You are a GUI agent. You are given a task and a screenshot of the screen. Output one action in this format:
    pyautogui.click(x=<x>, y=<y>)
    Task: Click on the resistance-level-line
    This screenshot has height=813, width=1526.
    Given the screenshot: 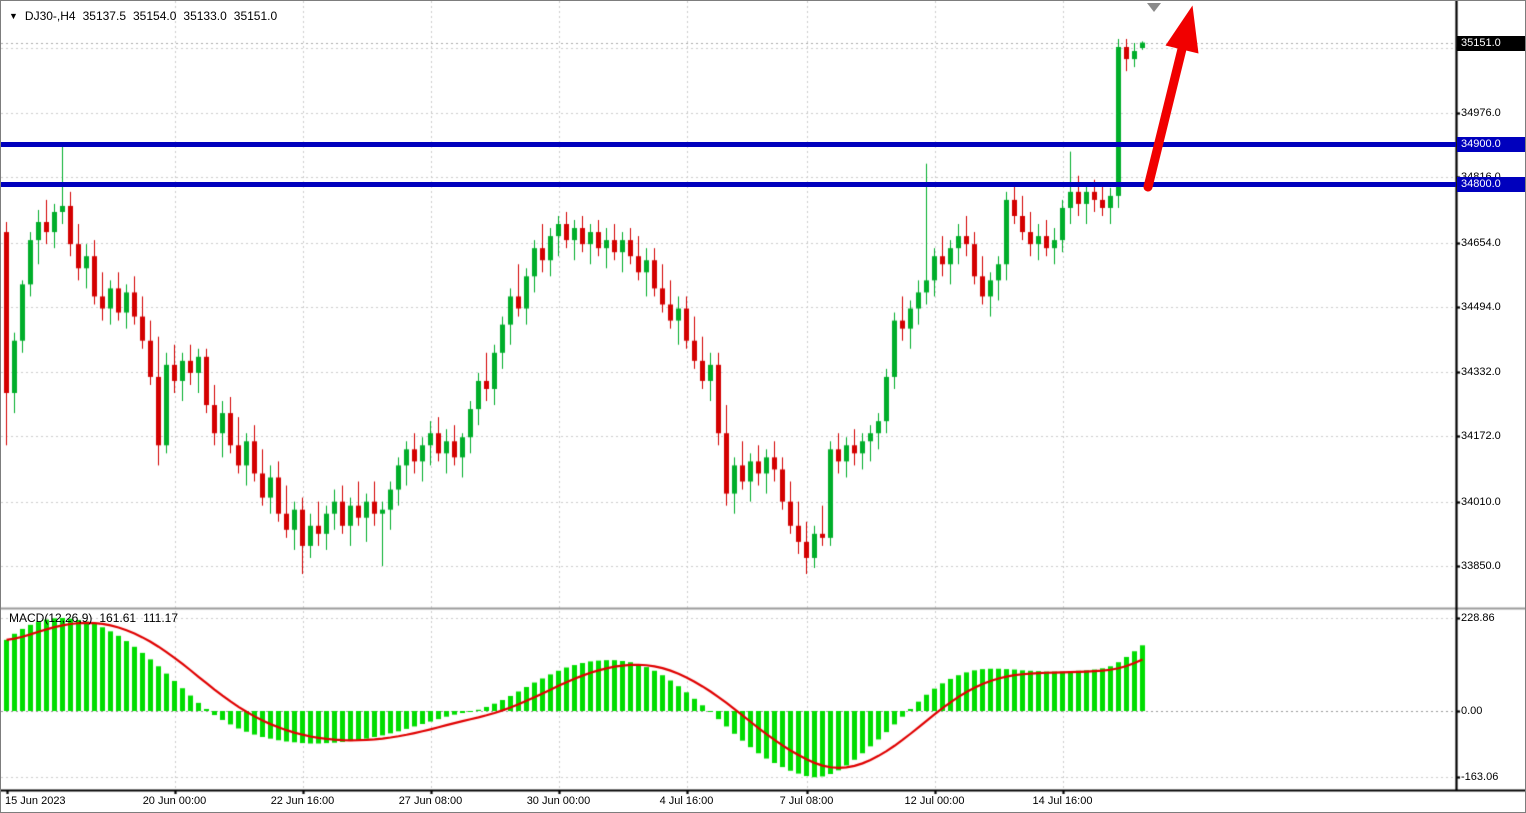 What is the action you would take?
    pyautogui.click(x=728, y=144)
    